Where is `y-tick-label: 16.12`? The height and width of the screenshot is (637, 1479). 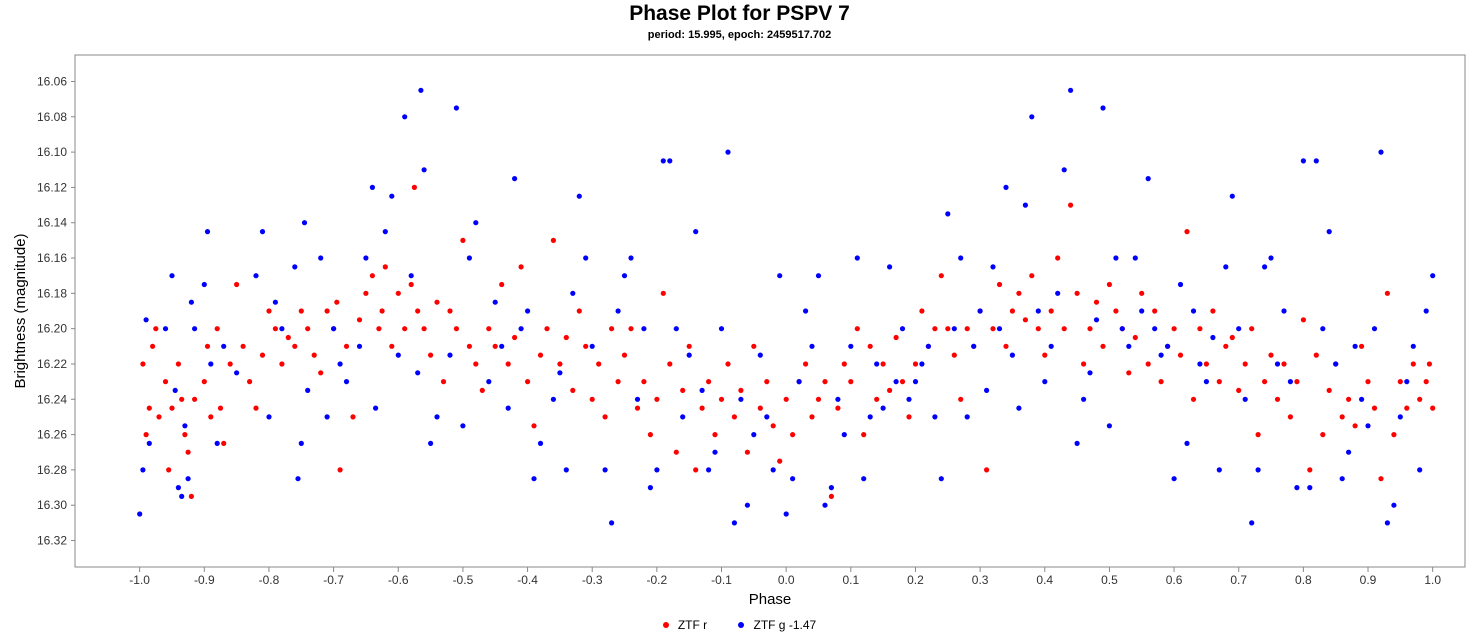 y-tick-label: 16.12 is located at coordinates (52, 187).